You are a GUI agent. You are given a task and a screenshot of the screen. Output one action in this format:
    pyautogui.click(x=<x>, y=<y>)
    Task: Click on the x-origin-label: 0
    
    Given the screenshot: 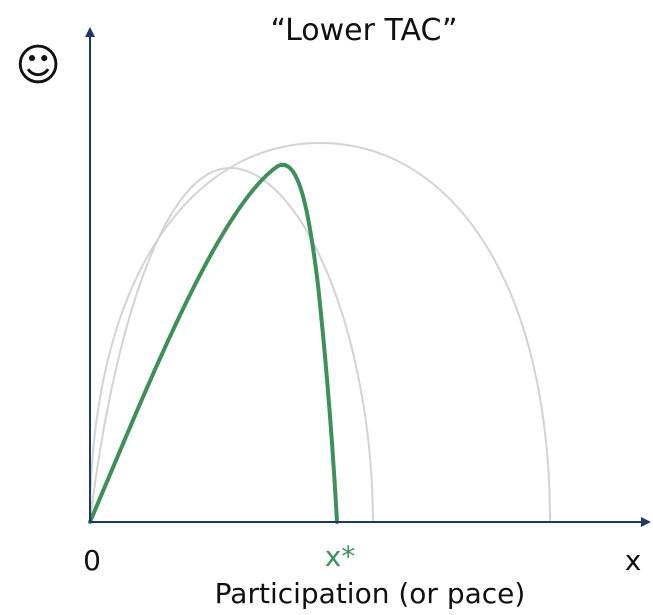 What is the action you would take?
    pyautogui.click(x=92, y=560)
    